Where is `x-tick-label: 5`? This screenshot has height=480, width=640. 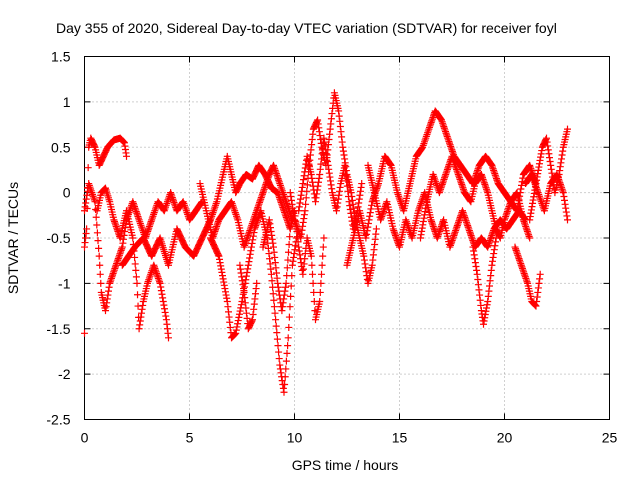
x-tick-label: 5 is located at coordinates (190, 438).